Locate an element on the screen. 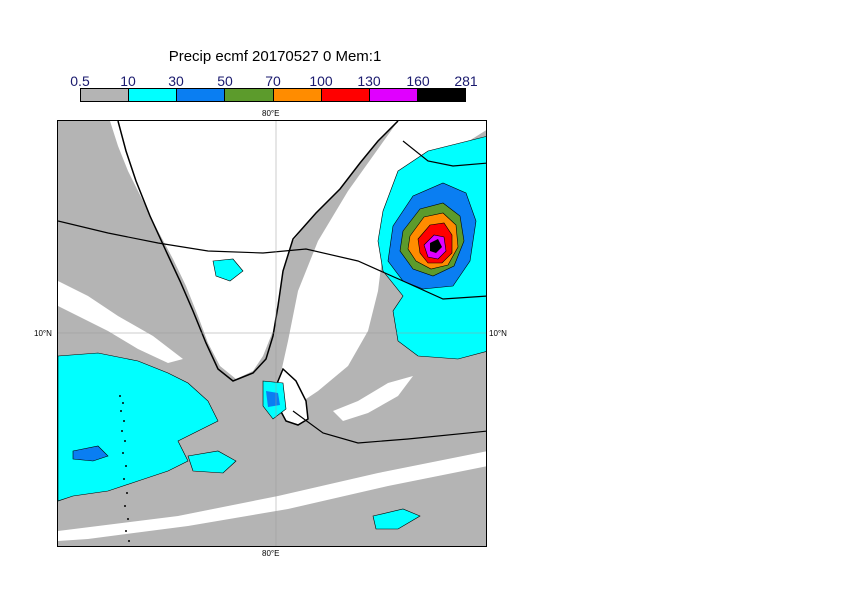 Image resolution: width=842 pixels, height=596 pixels. map-title: Precip ecmf 20170527 0 Mem:1 is located at coordinates (275, 56).